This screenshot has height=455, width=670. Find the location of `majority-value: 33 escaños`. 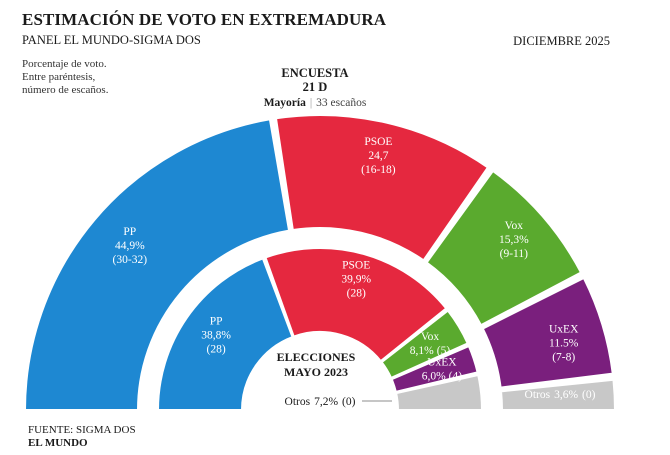

majority-value: 33 escaños is located at coordinates (341, 103).